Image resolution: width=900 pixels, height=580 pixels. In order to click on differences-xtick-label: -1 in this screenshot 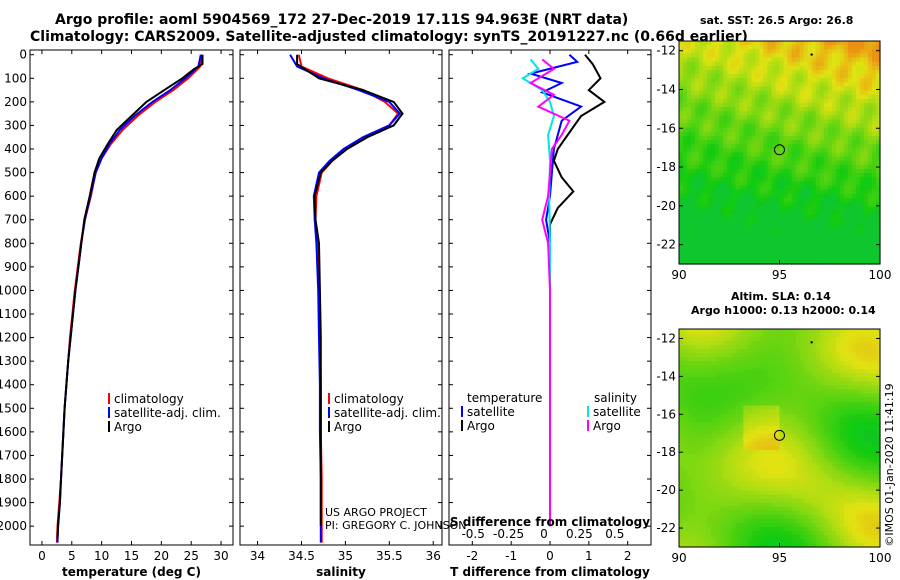, I will do `click(511, 556)`.